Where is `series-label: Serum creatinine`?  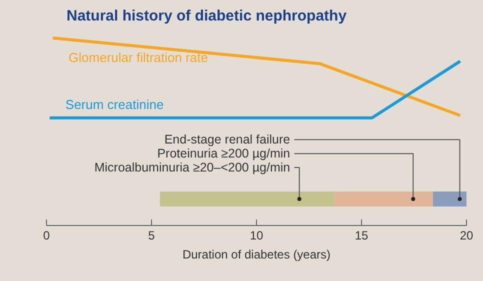 series-label: Serum creatinine is located at coordinates (114, 104).